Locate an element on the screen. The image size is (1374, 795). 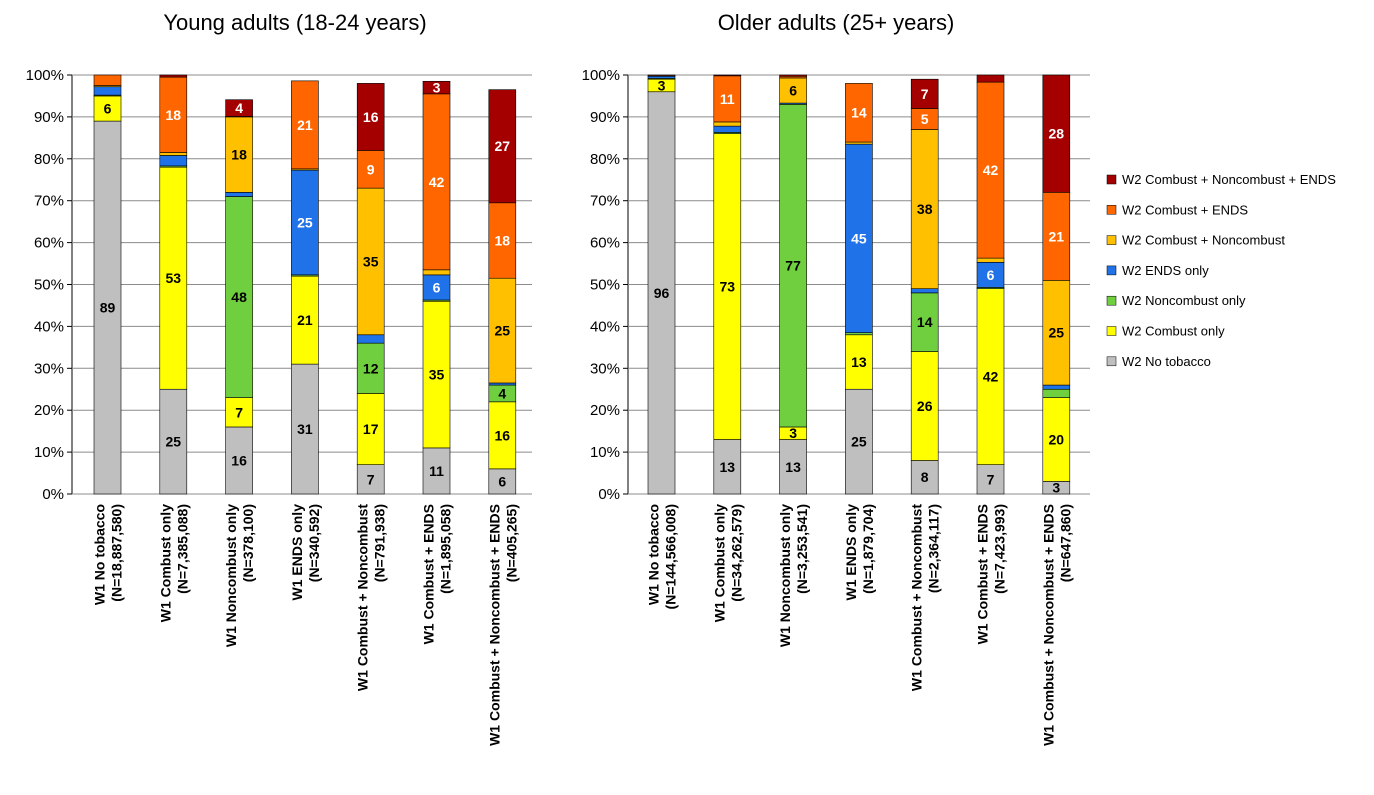
category-name: W1 Combust only is located at coordinates (719, 563).